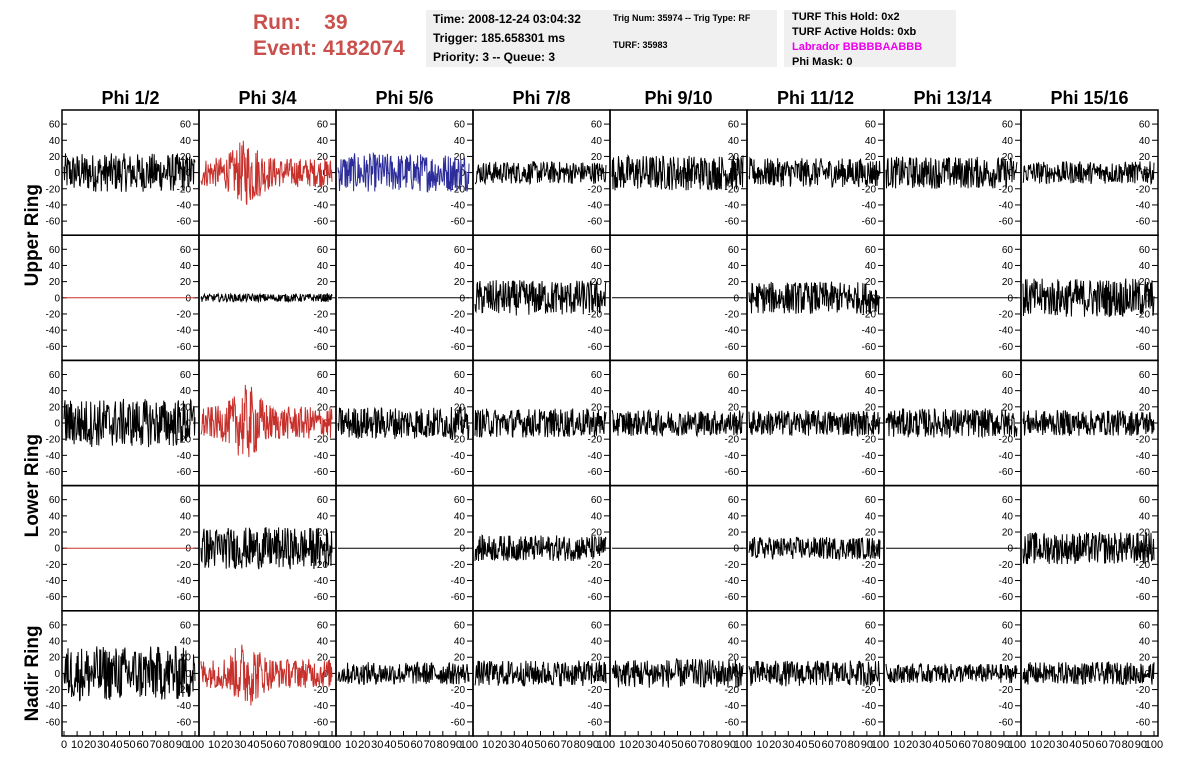 This screenshot has width=1196, height=772. I want to click on left-ytick-label: -60, so click(53, 472).